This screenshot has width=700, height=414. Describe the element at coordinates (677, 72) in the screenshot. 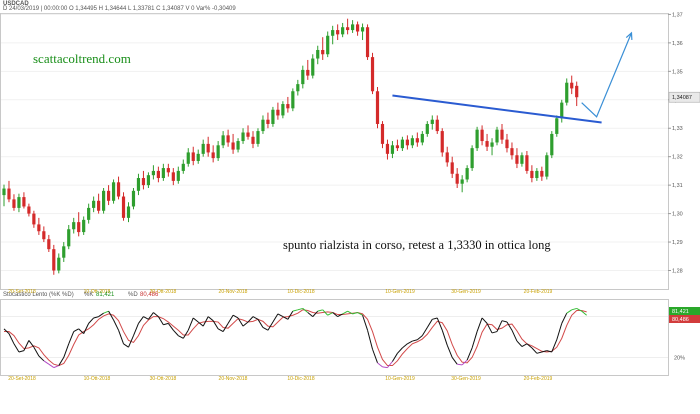

I see `price-tick-label: 1,35` at that location.